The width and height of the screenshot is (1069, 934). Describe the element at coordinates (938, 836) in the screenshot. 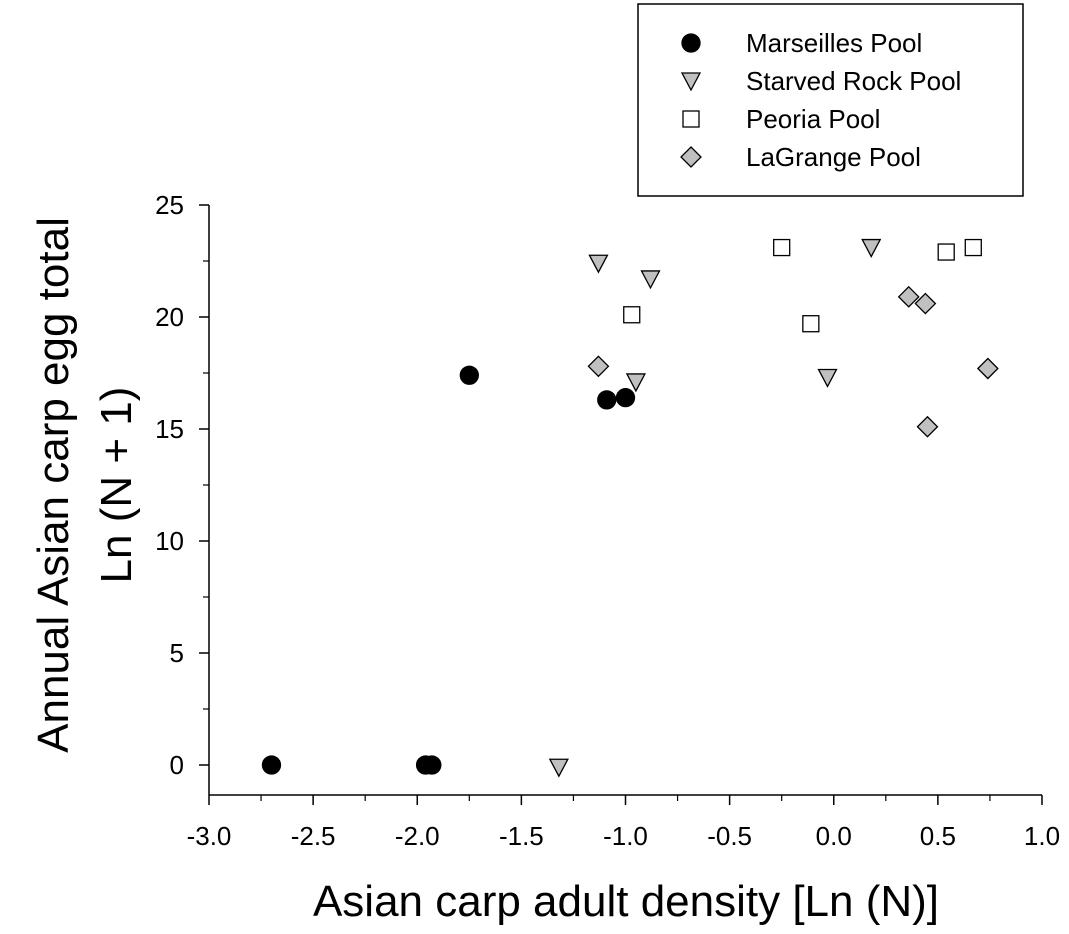

I see `x-tick-label: 0.5` at that location.